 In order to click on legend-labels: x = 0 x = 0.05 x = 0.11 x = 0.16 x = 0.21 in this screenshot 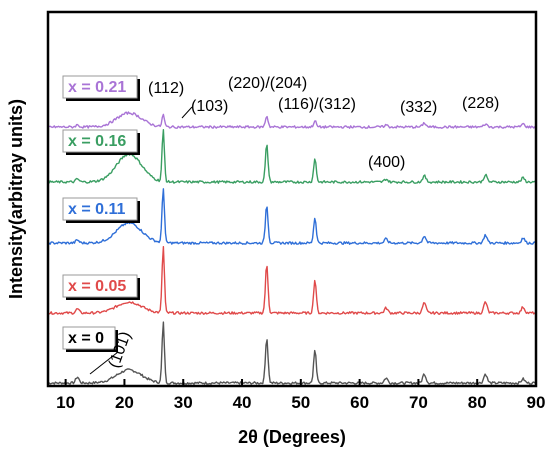, I will do `click(101, 213)`.